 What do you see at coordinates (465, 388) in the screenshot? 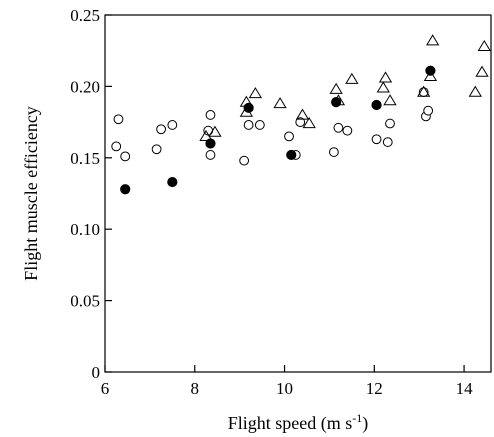
I see `x-tick-label: 14` at bounding box center [465, 388].